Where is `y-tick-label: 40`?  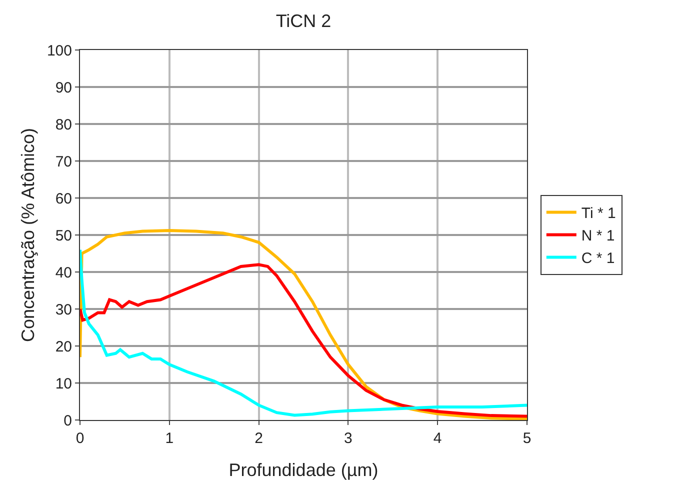 y-tick-label: 40 is located at coordinates (63, 273).